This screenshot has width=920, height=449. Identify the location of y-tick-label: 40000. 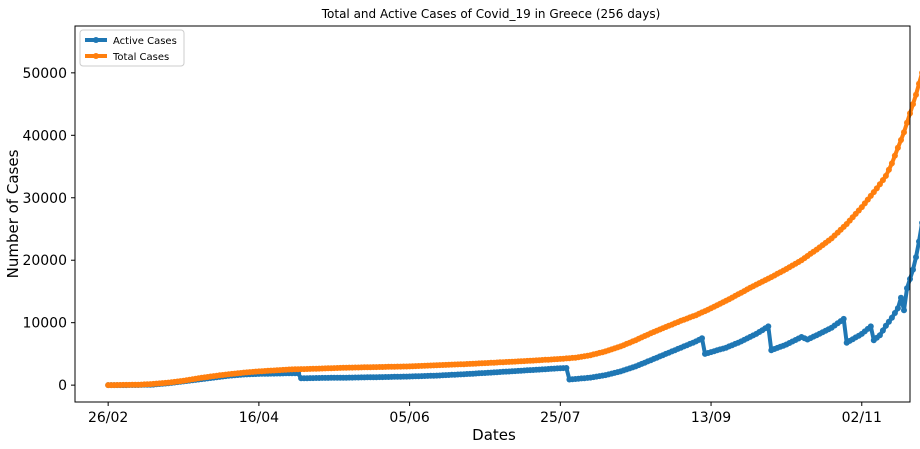
(44, 136).